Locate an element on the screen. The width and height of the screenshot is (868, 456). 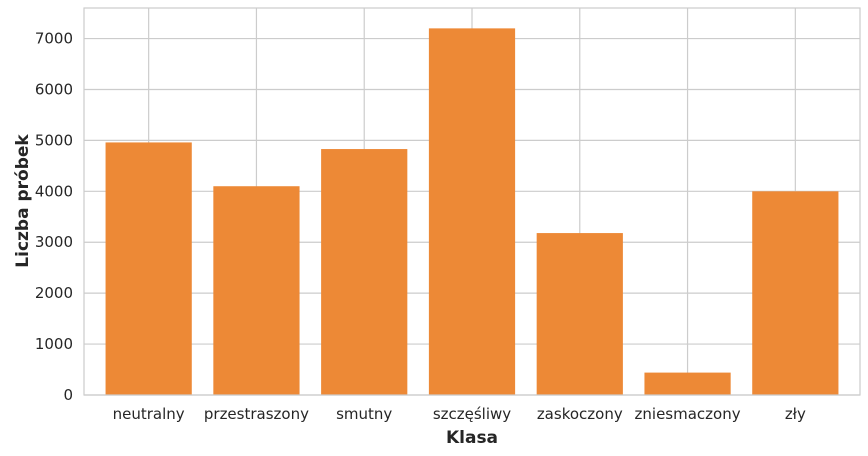
y-axis-title: Liczba próbek is located at coordinates (23, 201).